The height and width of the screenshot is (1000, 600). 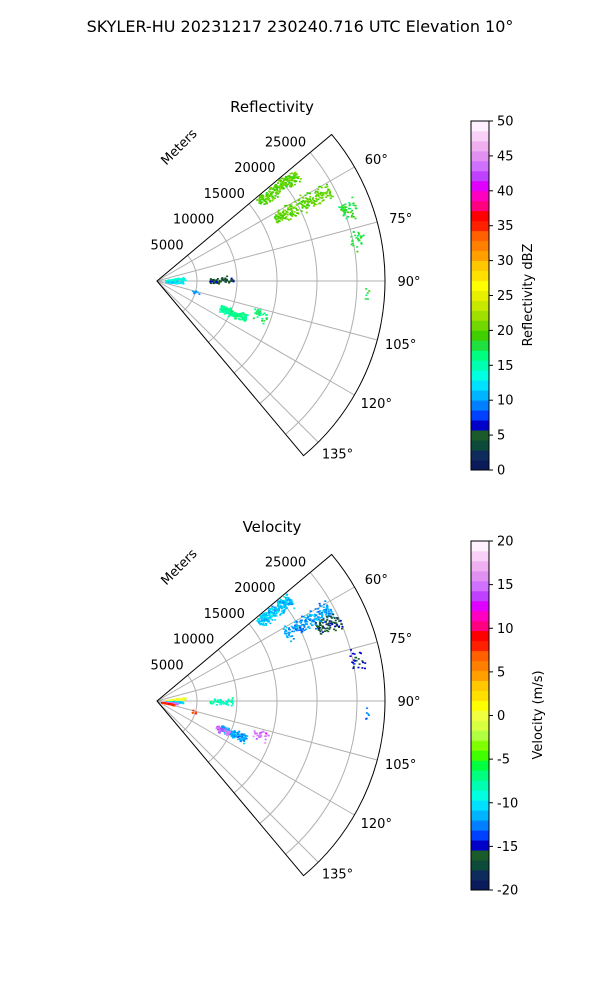 I want to click on colorbar-tick-label: 45, so click(x=505, y=156).